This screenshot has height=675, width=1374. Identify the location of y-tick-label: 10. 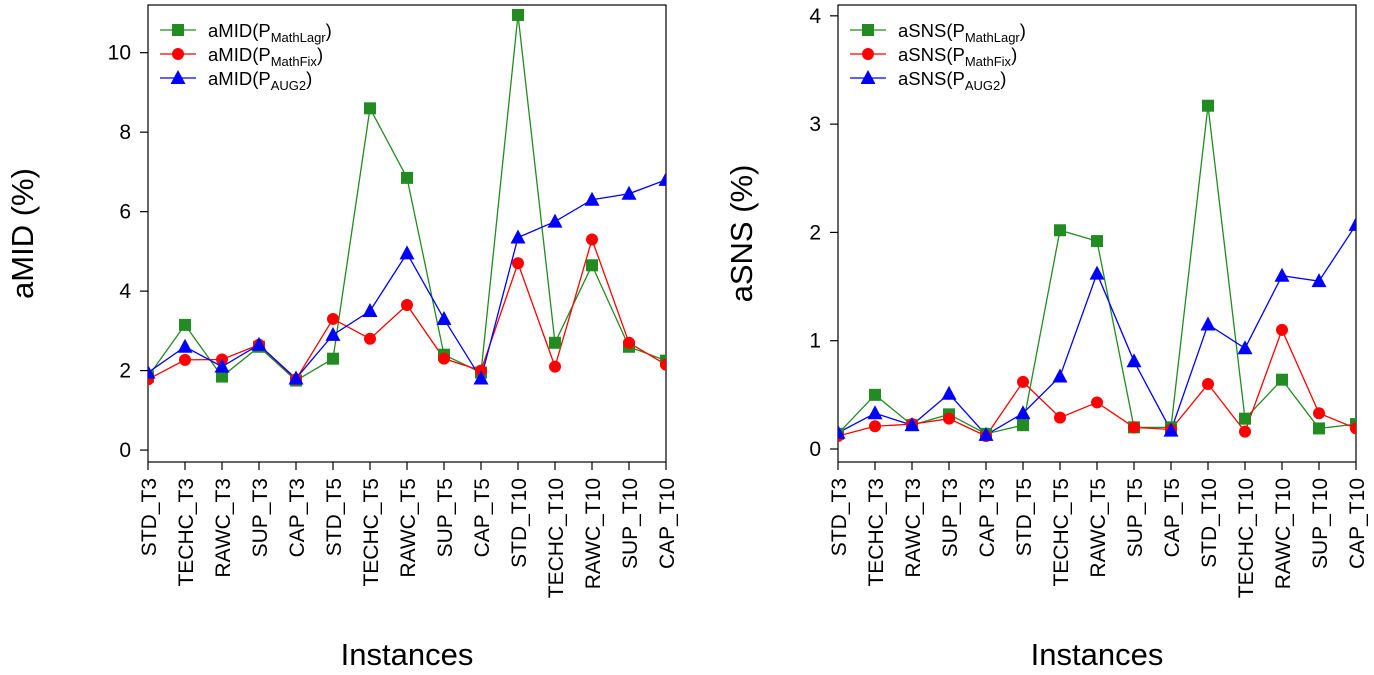
(119, 53).